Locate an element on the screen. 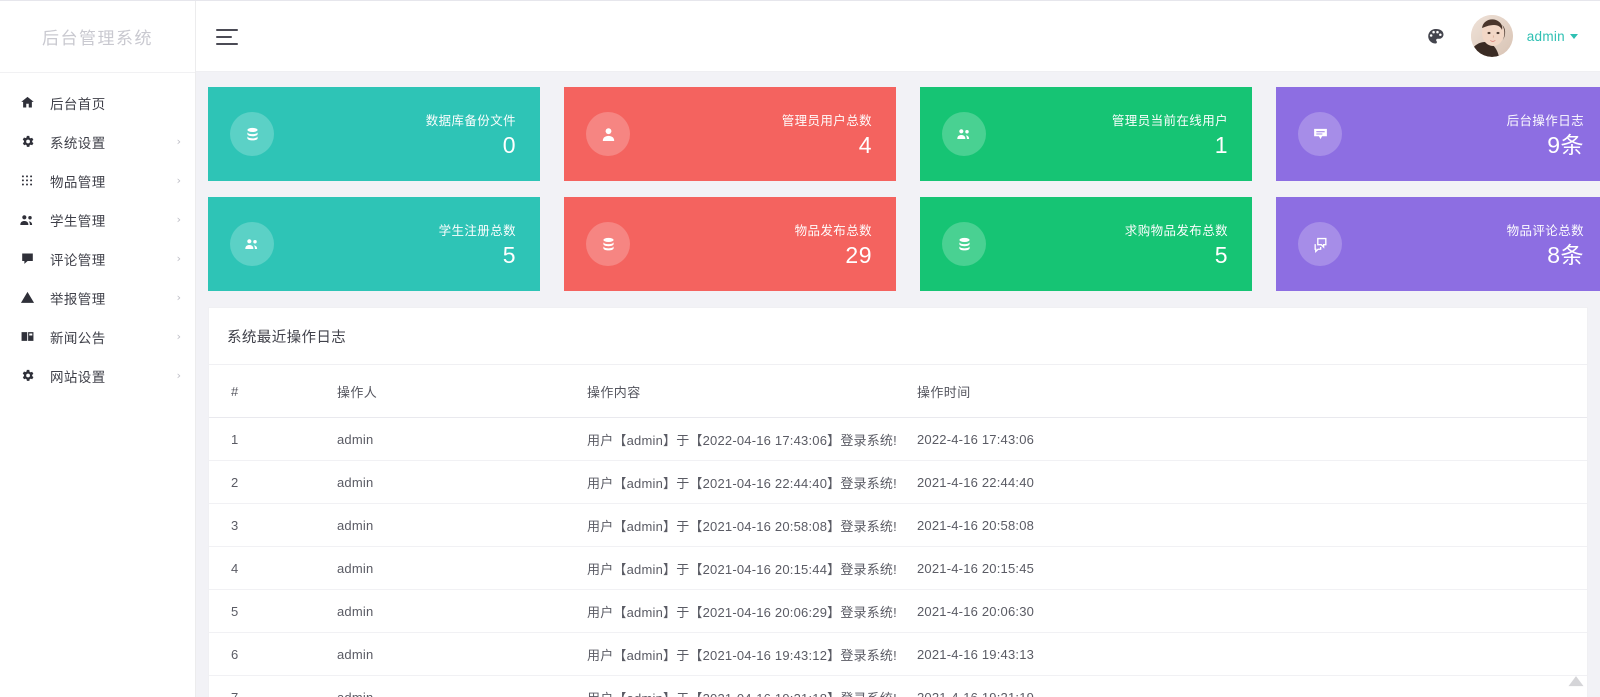  sidebar-item-label: 新闻公告 is located at coordinates (78, 338).